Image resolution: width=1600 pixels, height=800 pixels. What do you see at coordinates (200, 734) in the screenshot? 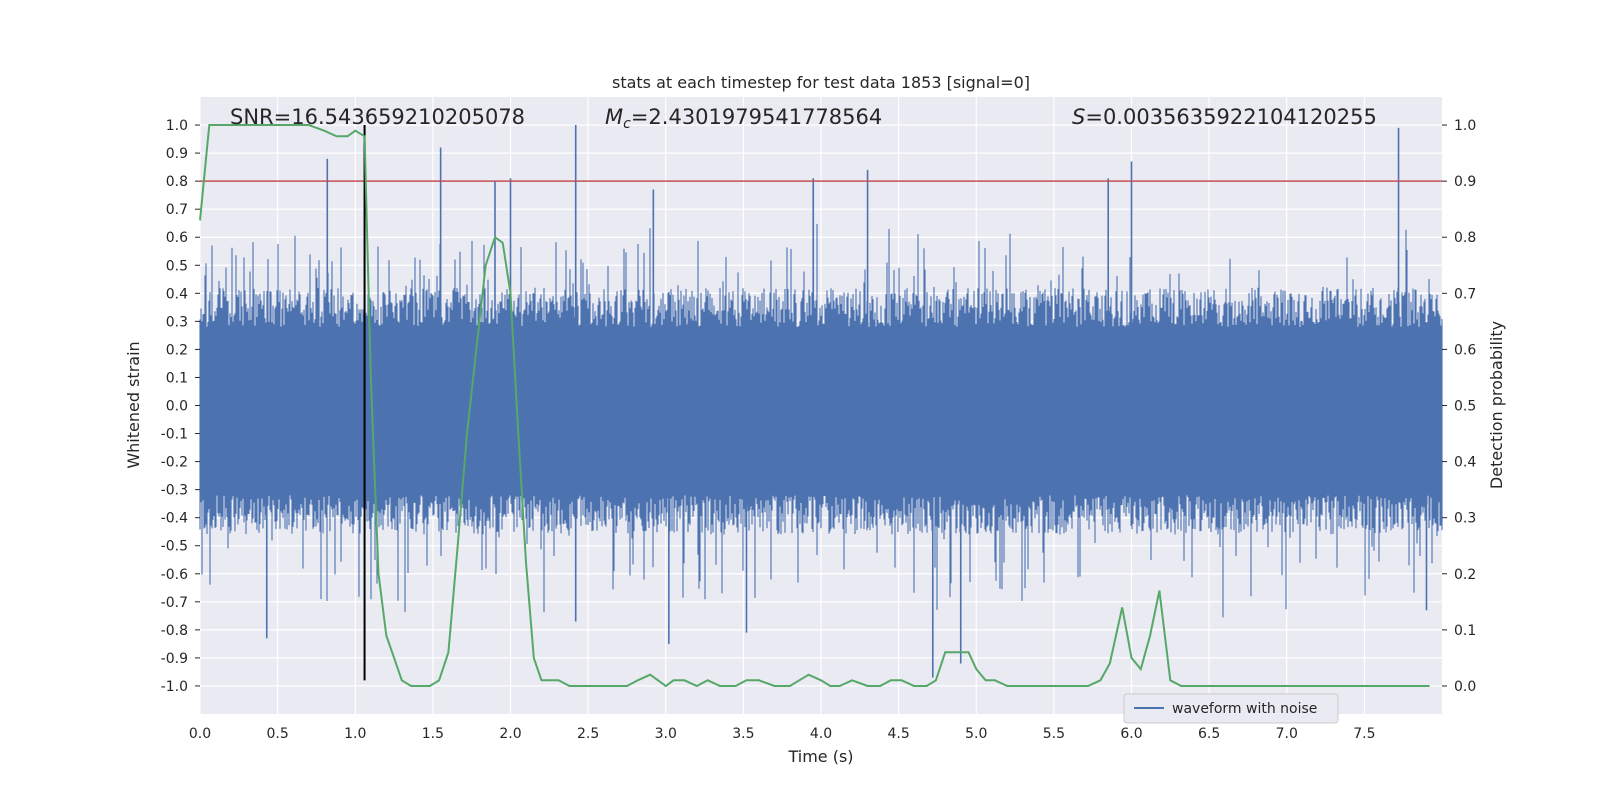
I see `x-tick-label: 0.0` at bounding box center [200, 734].